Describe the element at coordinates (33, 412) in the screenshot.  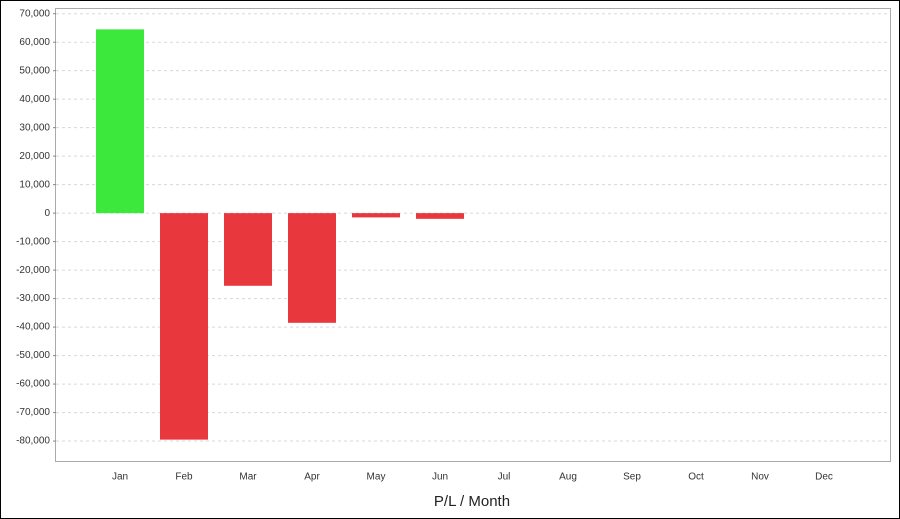
I see `y-tick-label: -70,000` at that location.